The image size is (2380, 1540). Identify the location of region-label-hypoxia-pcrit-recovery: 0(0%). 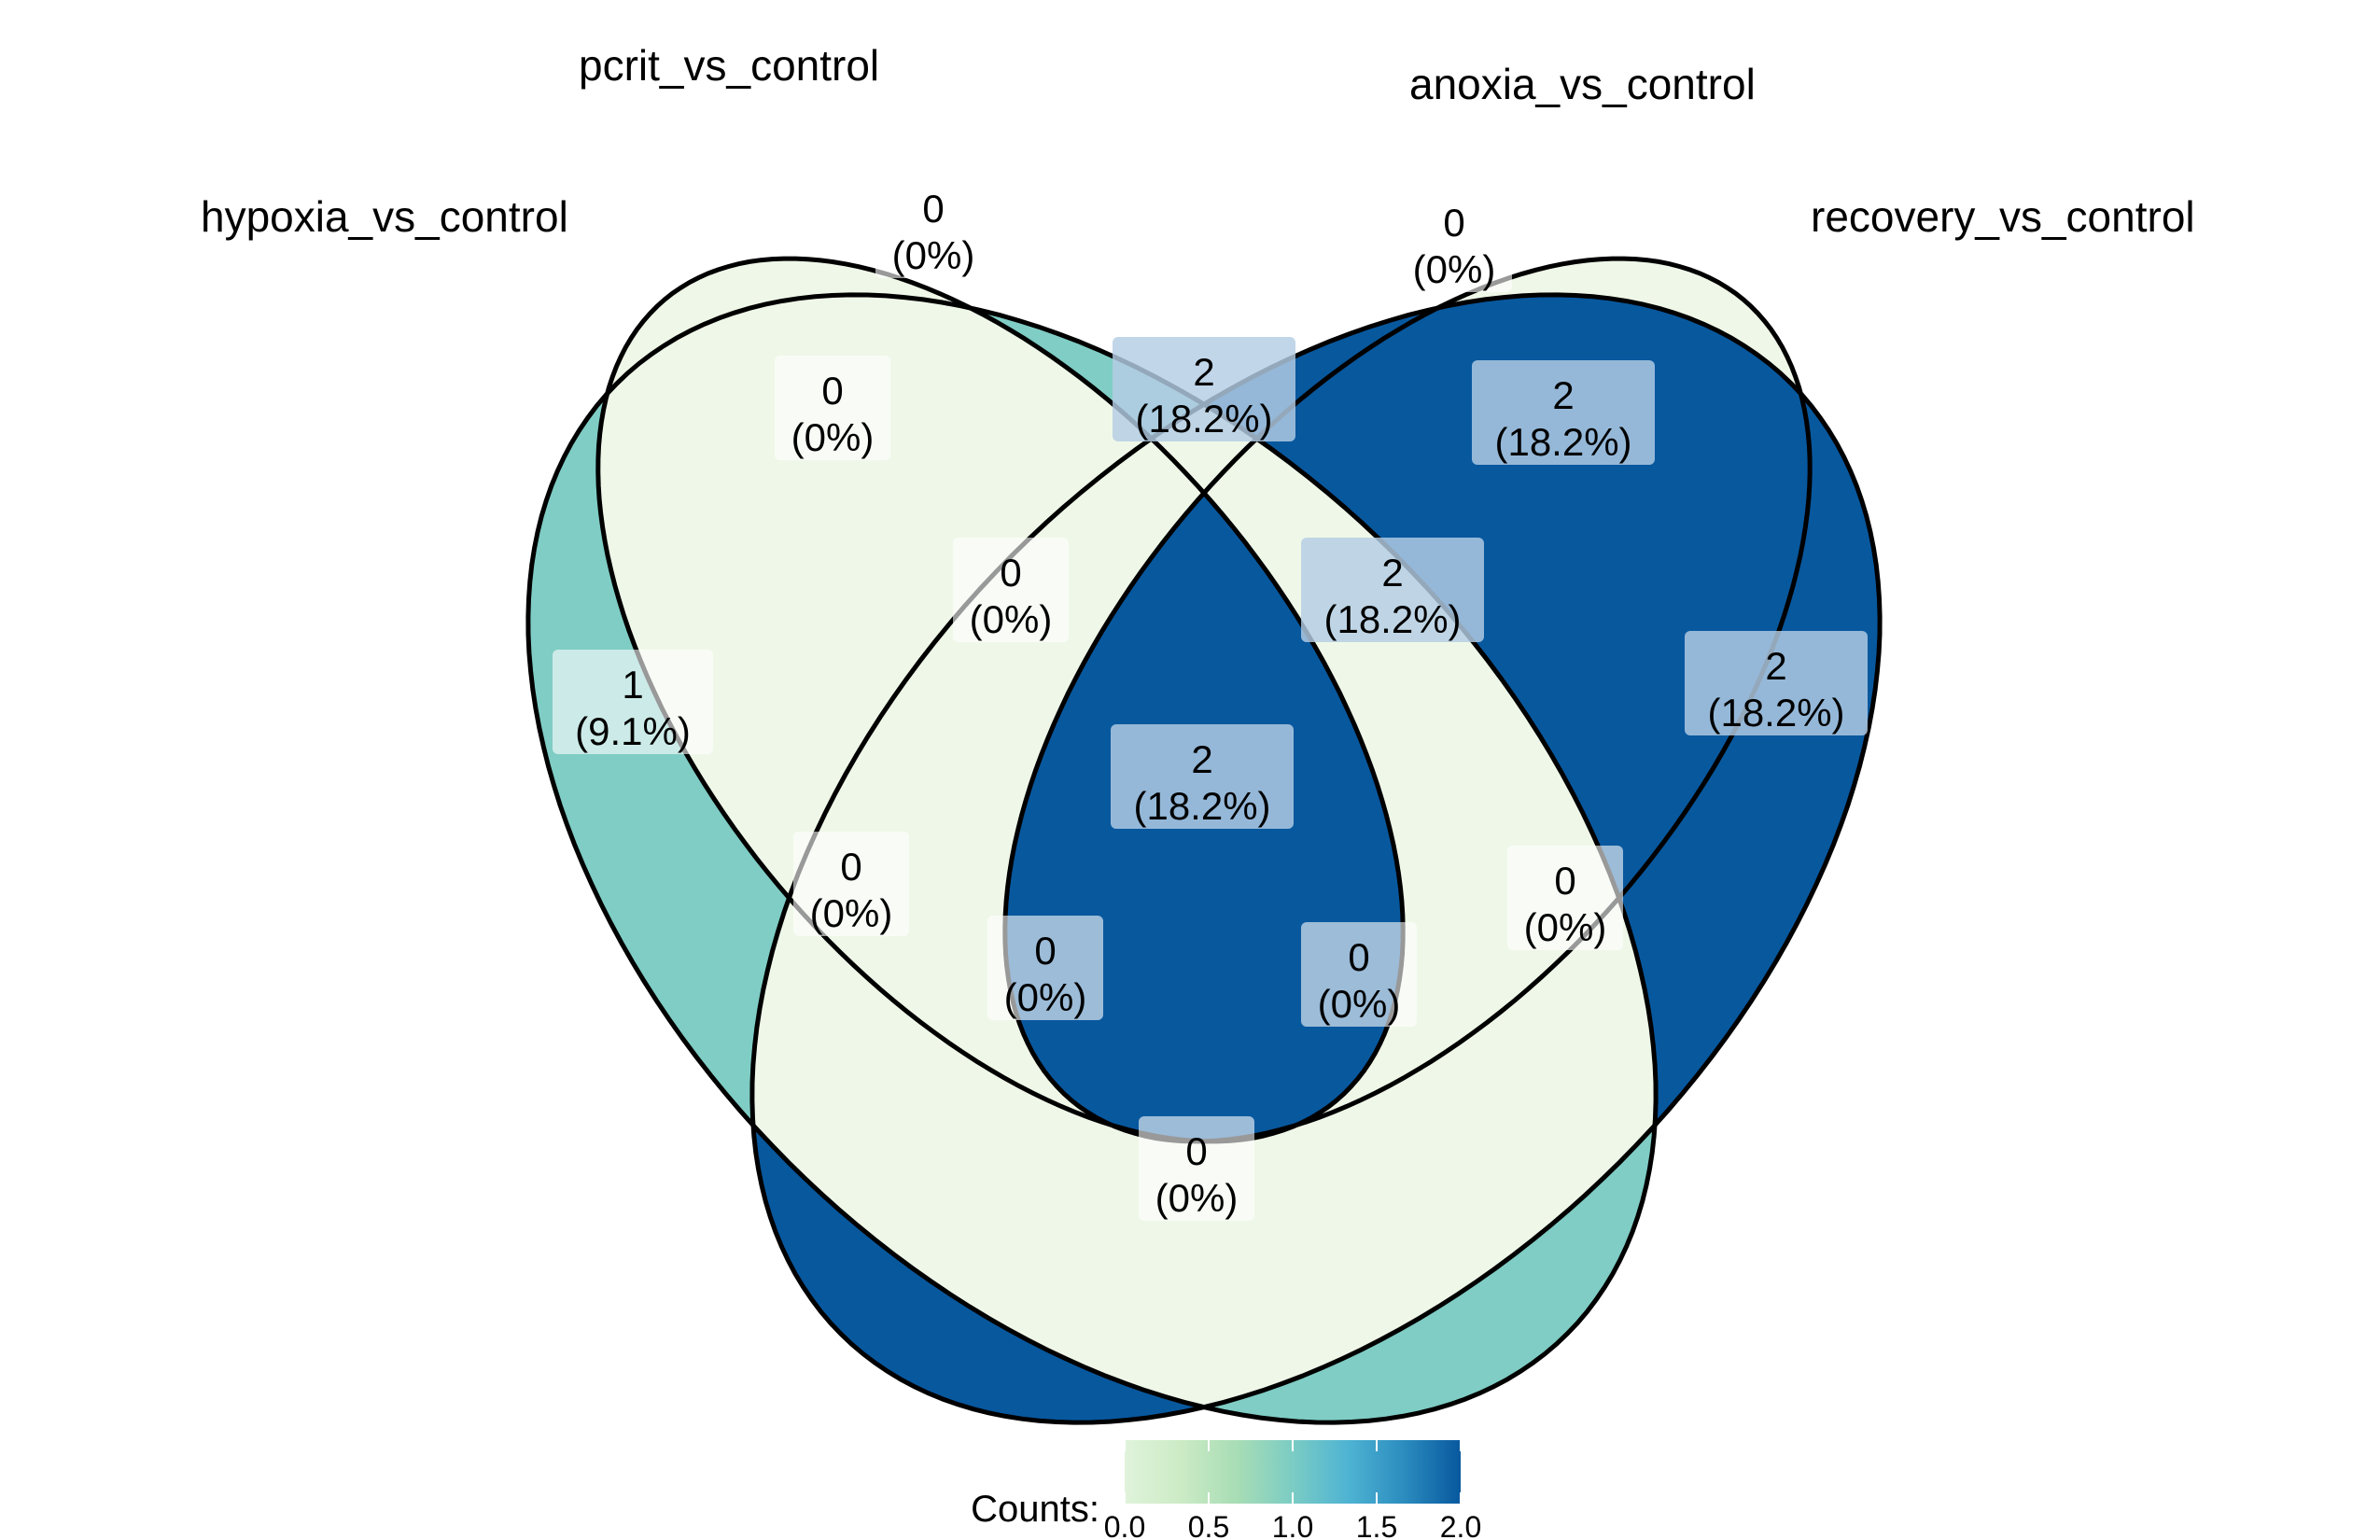
(1045, 968).